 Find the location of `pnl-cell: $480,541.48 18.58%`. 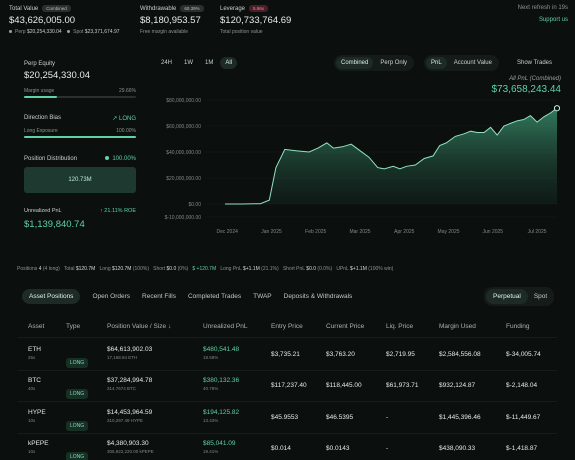

pnl-cell: $480,541.48 18.58% is located at coordinates (221, 353).